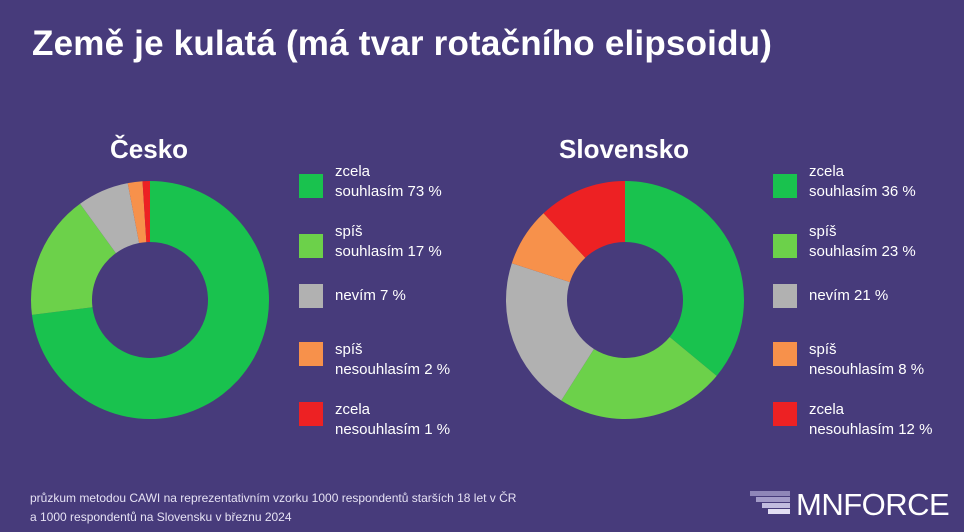  I want to click on legend-item: zcela nesouhlasím 1 %, so click(399, 425).